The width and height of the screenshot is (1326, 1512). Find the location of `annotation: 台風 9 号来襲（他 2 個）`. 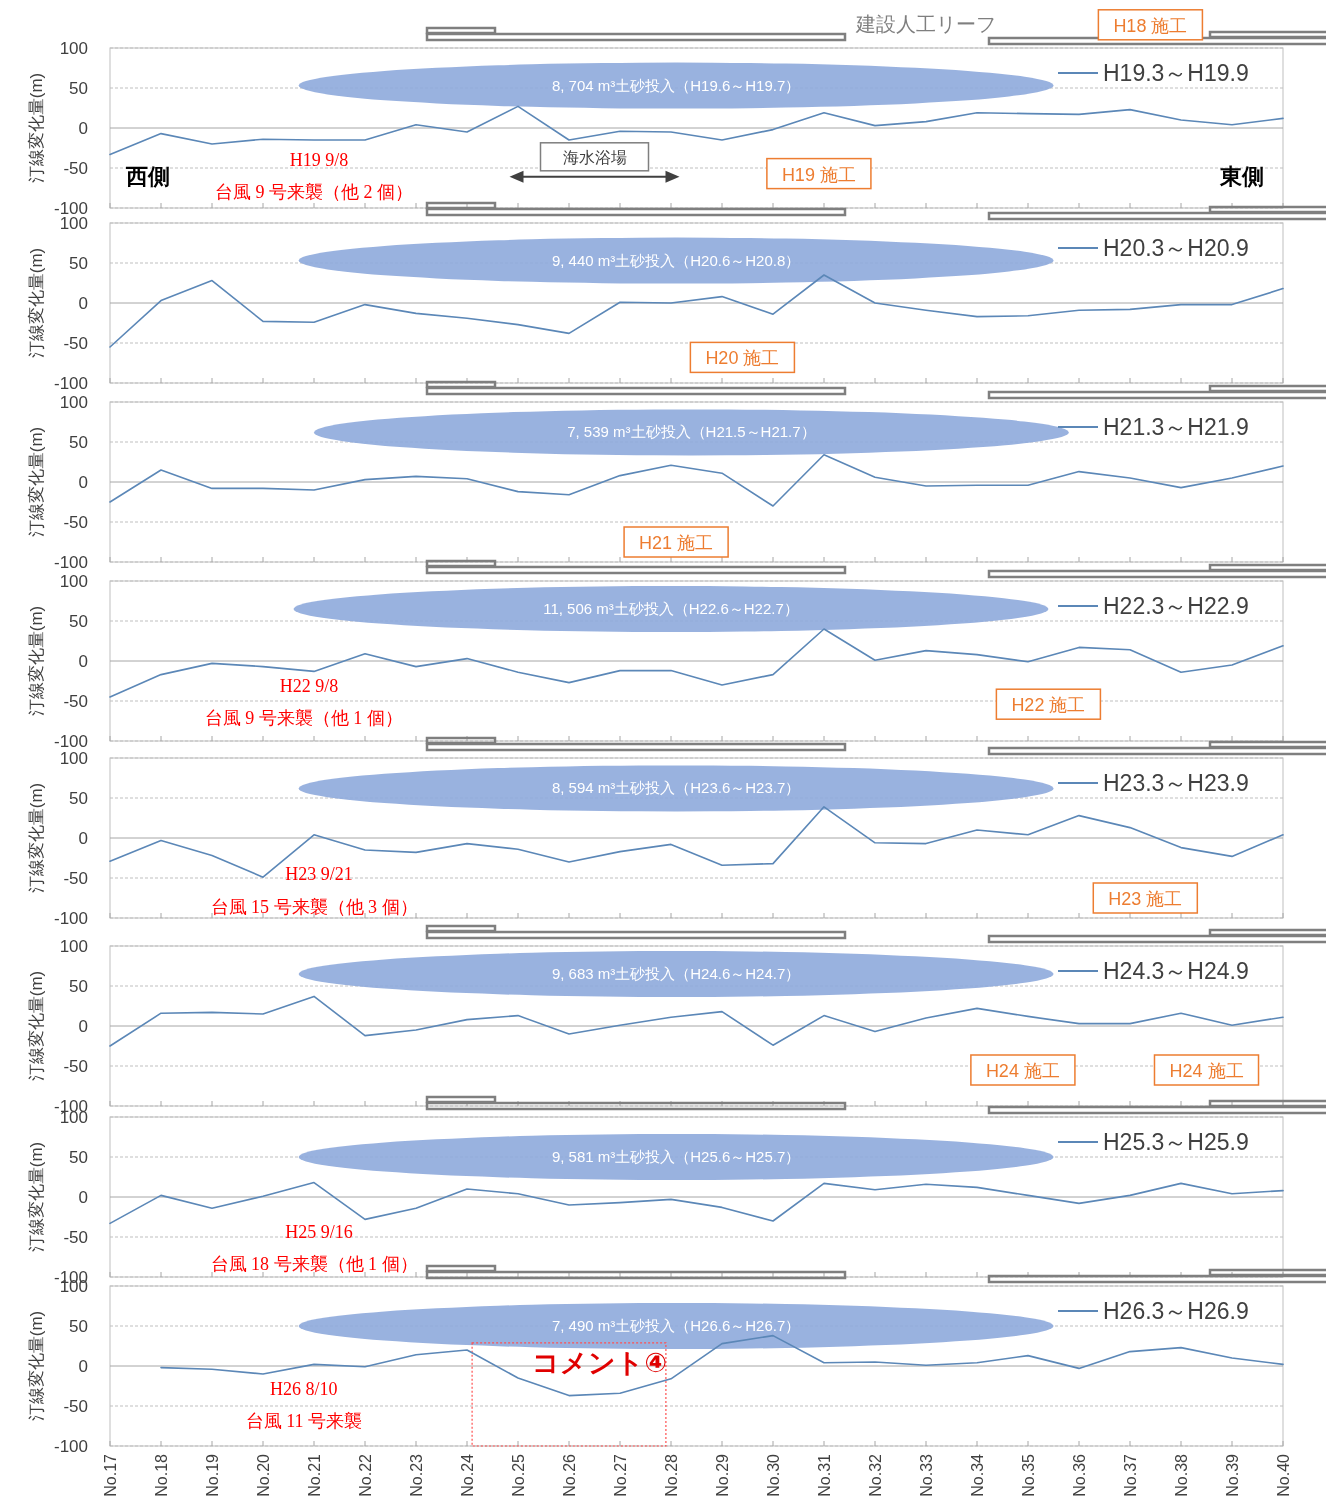

annotation: 台風 9 号来襲（他 2 個） is located at coordinates (314, 192).